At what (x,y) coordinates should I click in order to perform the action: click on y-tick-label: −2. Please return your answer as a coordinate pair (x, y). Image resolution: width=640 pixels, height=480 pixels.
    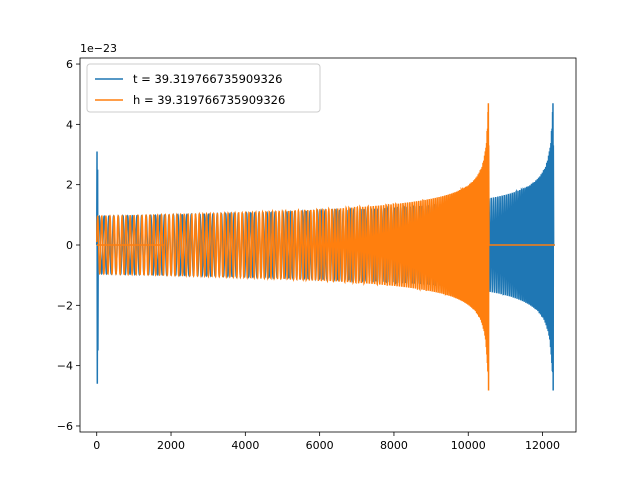
    Looking at the image, I should click on (65, 305).